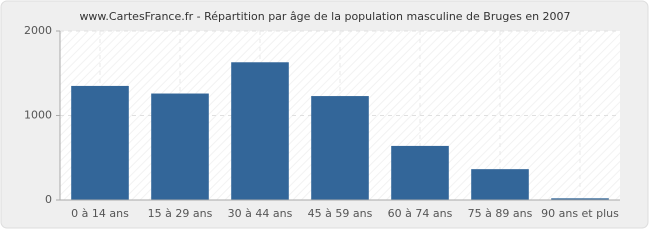 The image size is (650, 240). What do you see at coordinates (580, 213) in the screenshot?
I see `x-tick-label: 90 ans et plus` at bounding box center [580, 213].